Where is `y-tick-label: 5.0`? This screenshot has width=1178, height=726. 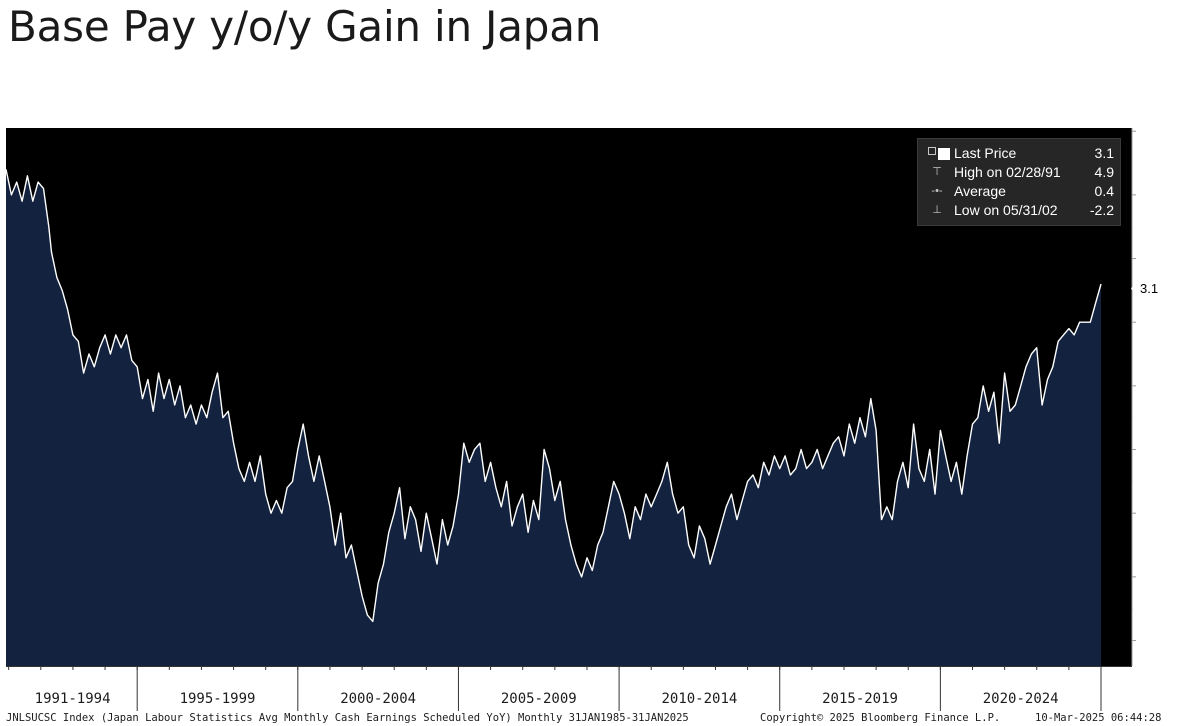 y-tick-label: 5.0 is located at coordinates (1150, 163).